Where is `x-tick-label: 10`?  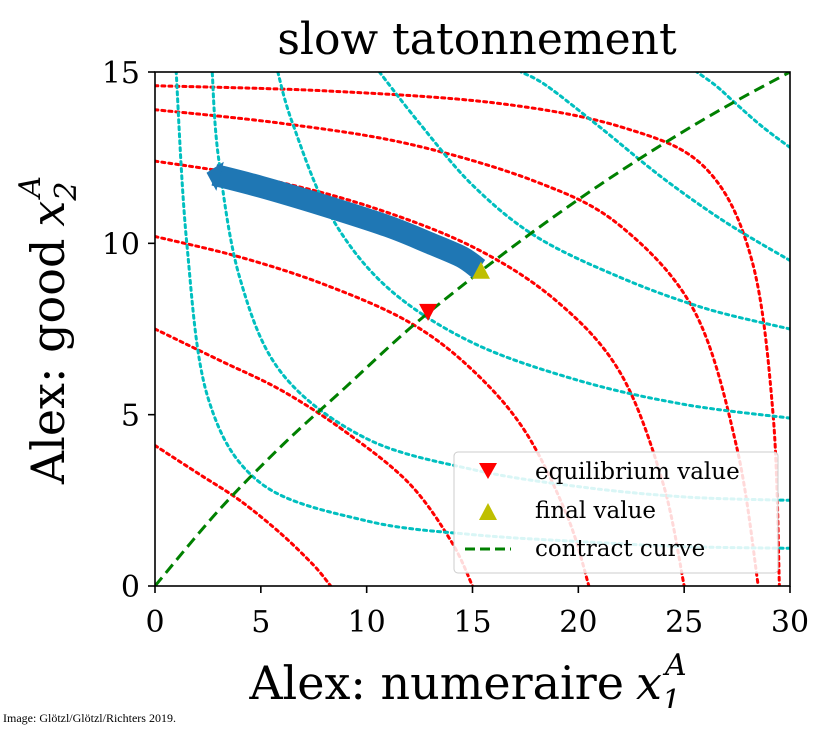 x-tick-label: 10 is located at coordinates (367, 622).